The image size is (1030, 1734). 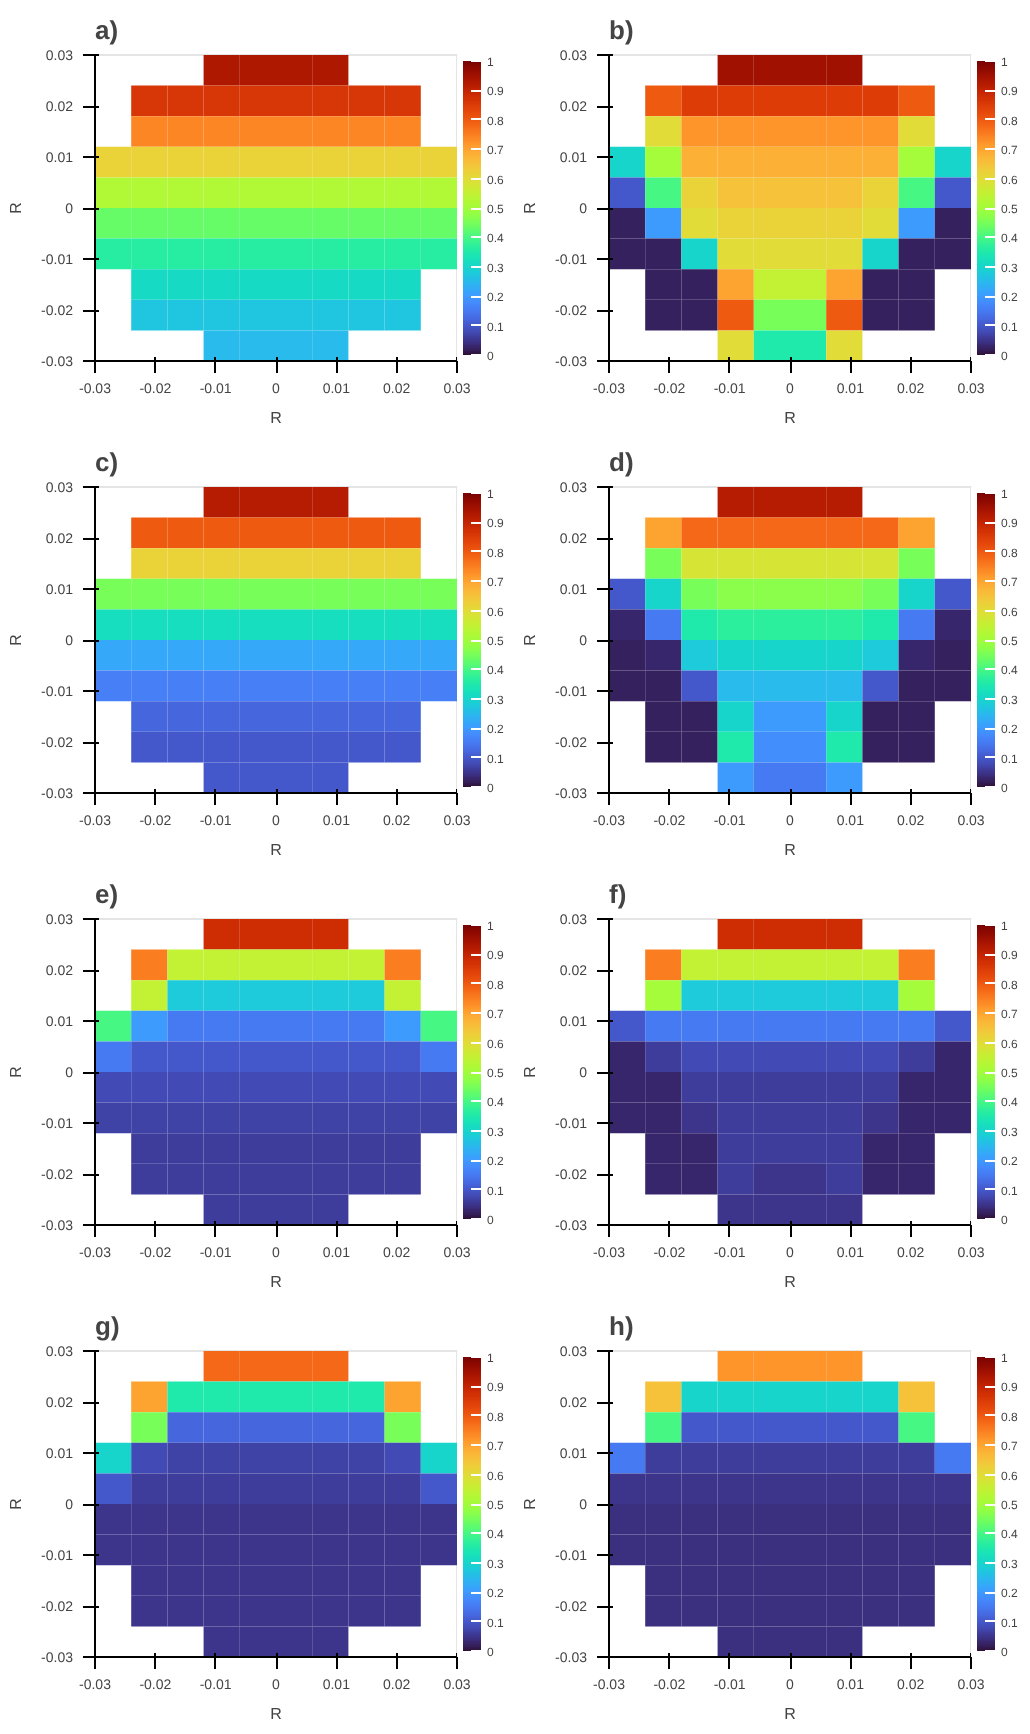 What do you see at coordinates (618, 894) in the screenshot?
I see `chart-title: f)` at bounding box center [618, 894].